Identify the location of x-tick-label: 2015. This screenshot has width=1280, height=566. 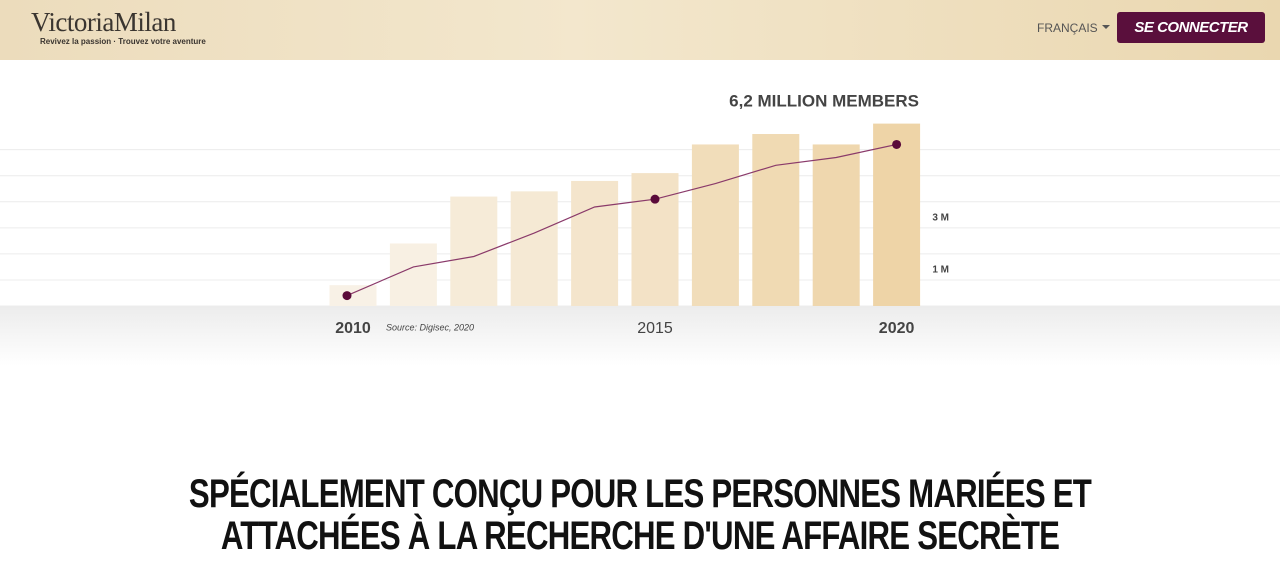
(655, 328).